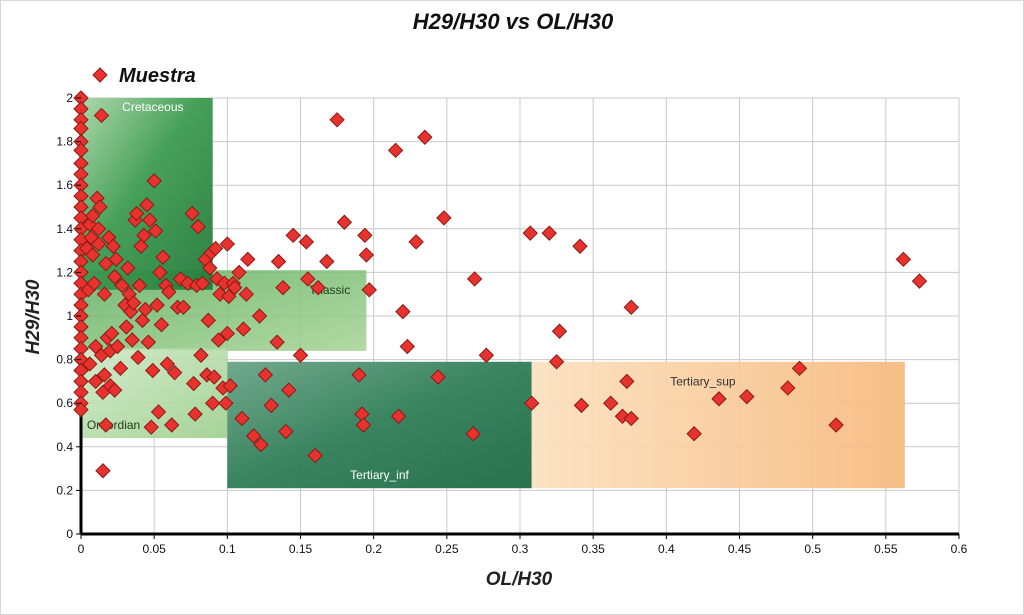 This screenshot has width=1024, height=615. I want to click on y-tick-label-5: 1, so click(69, 316).